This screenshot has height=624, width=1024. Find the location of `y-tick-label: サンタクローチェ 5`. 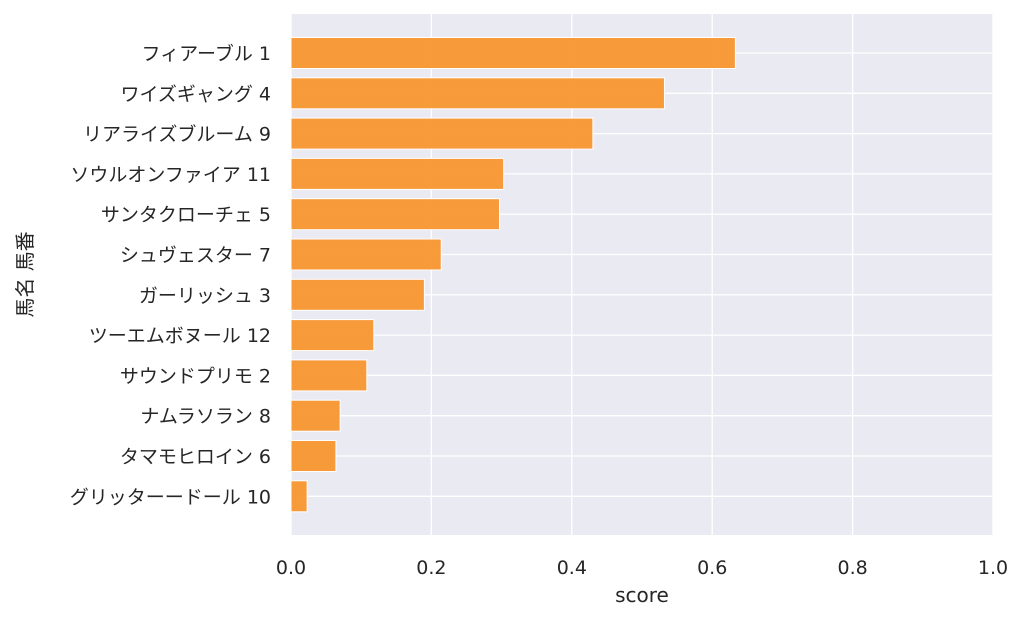

y-tick-label: サンタクローチェ 5 is located at coordinates (186, 215).